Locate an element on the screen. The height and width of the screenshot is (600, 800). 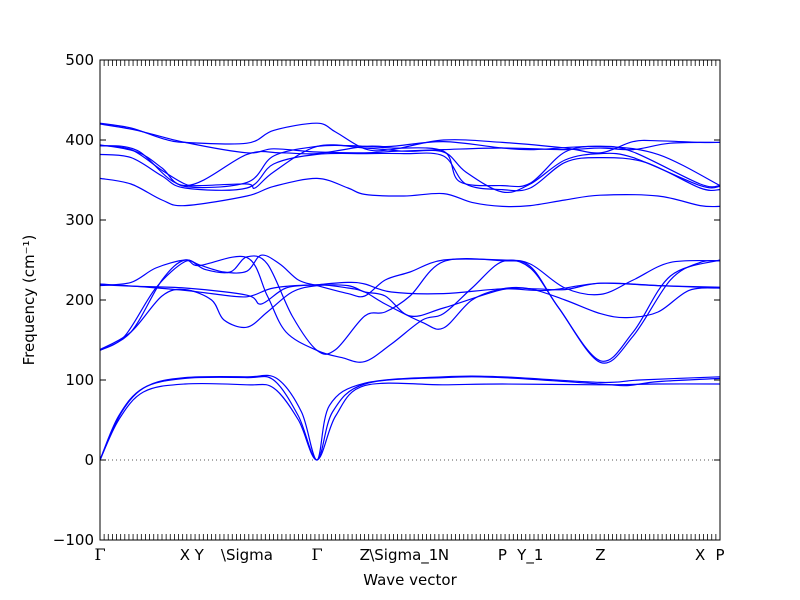
y-tick-label: 200 is located at coordinates (79, 300).